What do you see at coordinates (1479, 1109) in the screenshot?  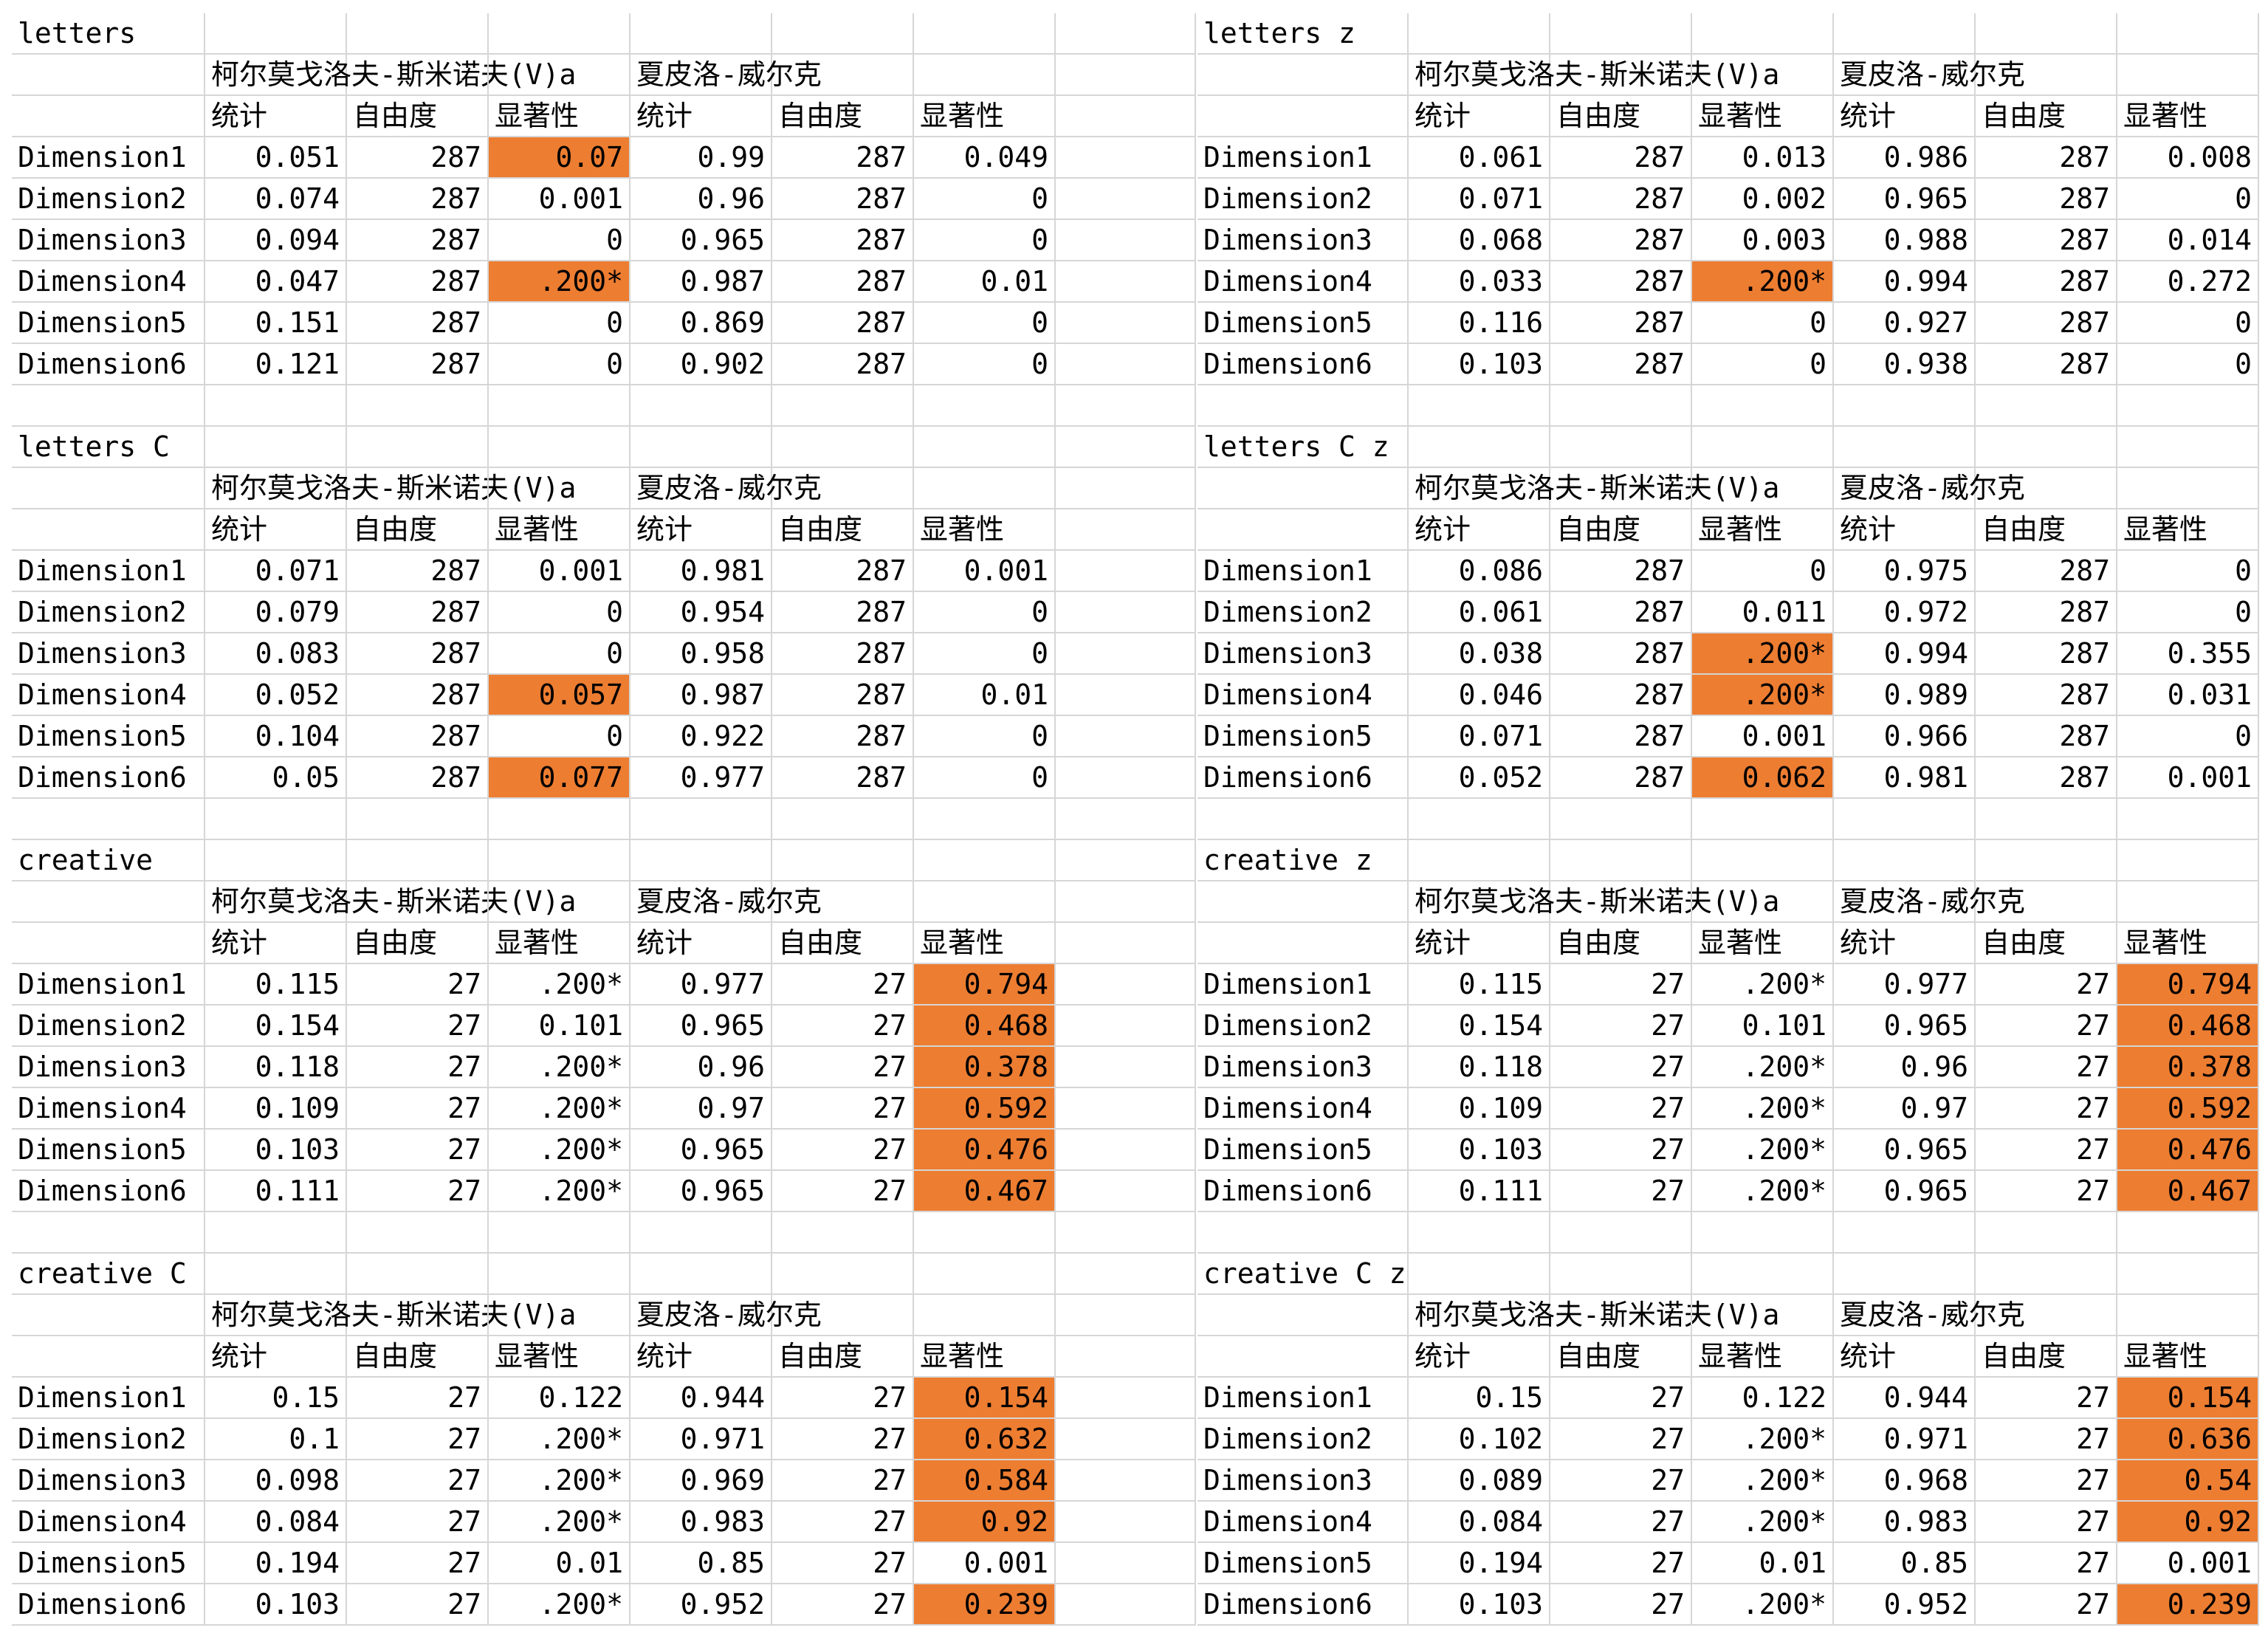 I see `data-cell: 0.109` at bounding box center [1479, 1109].